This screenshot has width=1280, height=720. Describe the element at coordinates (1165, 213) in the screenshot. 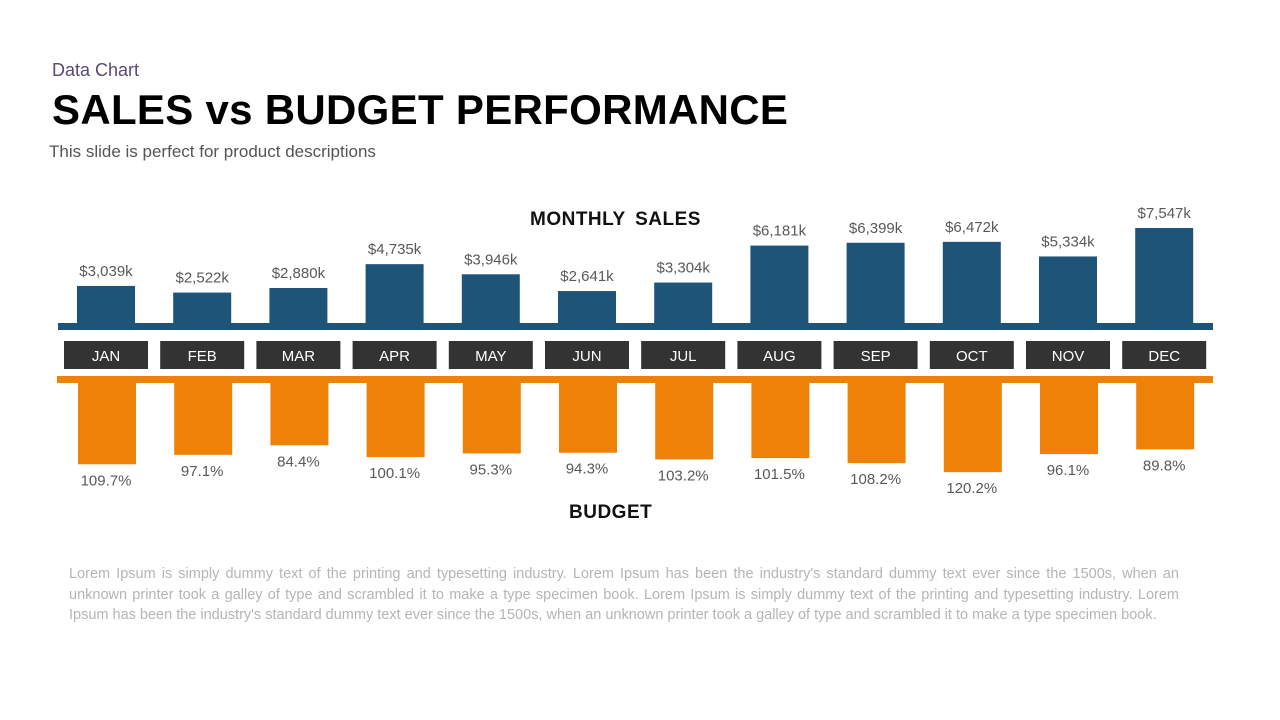

I see `sales-value-label: $7,547k` at that location.